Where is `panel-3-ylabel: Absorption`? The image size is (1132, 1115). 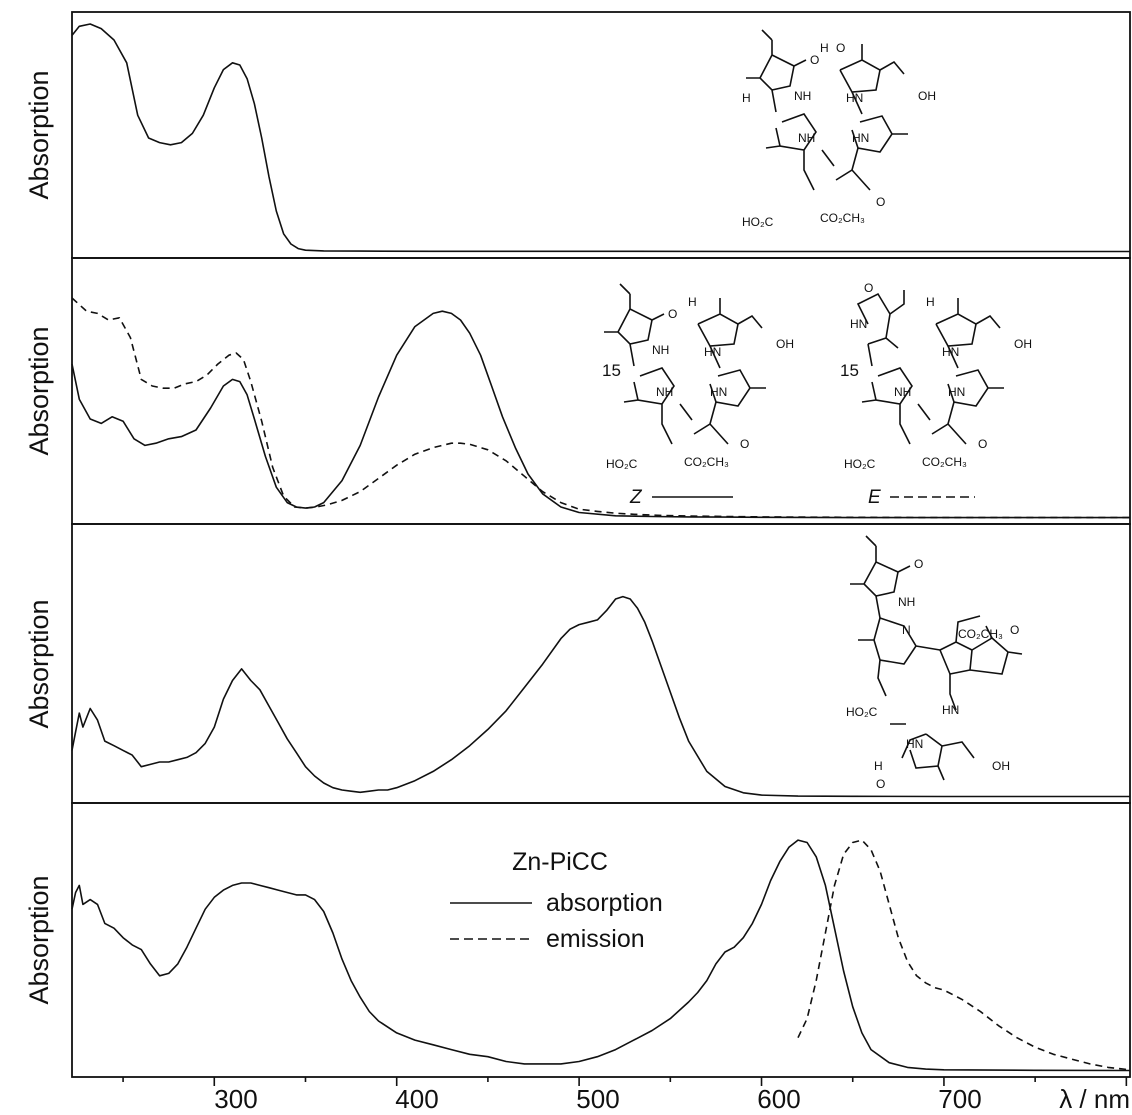 panel-3-ylabel: Absorption is located at coordinates (39, 663).